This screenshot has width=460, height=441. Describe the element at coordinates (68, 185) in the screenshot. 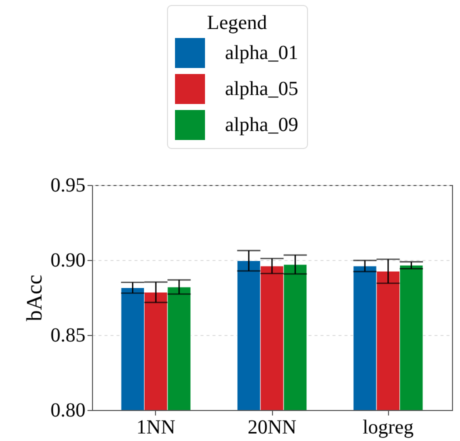

I see `y-tick-label: 0.95` at that location.